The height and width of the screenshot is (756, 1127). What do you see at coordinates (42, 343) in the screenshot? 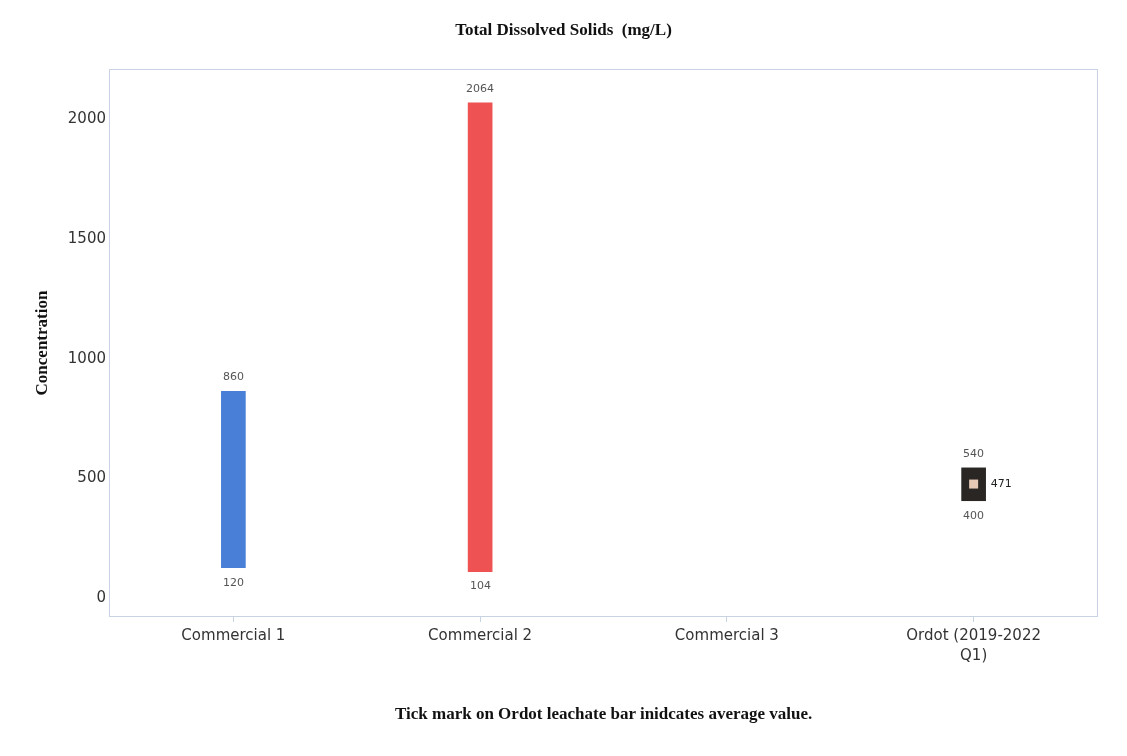
I see `y-axis-title: Concentration` at bounding box center [42, 343].